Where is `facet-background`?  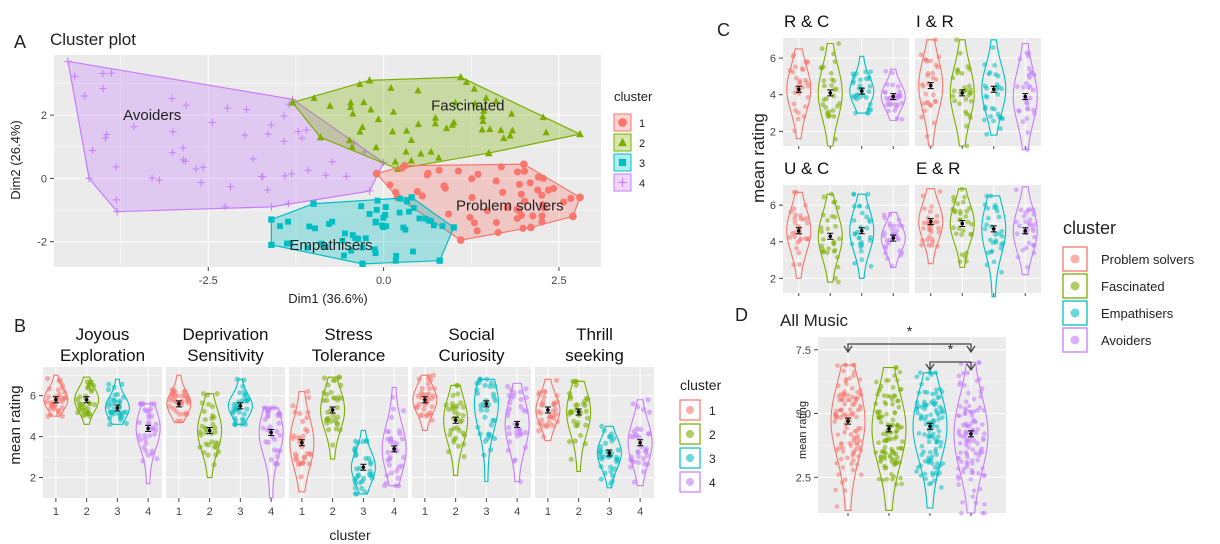 facet-background is located at coordinates (978, 92).